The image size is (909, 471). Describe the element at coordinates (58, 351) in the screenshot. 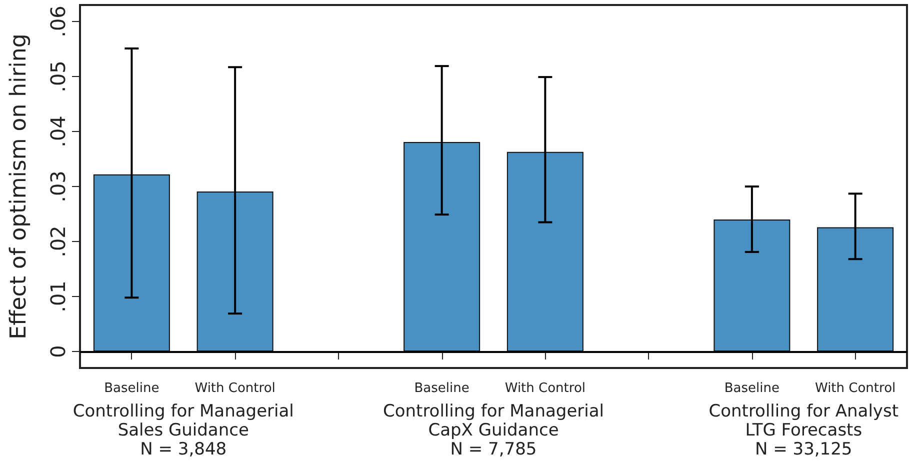

I see `y-tick-label: 0` at that location.